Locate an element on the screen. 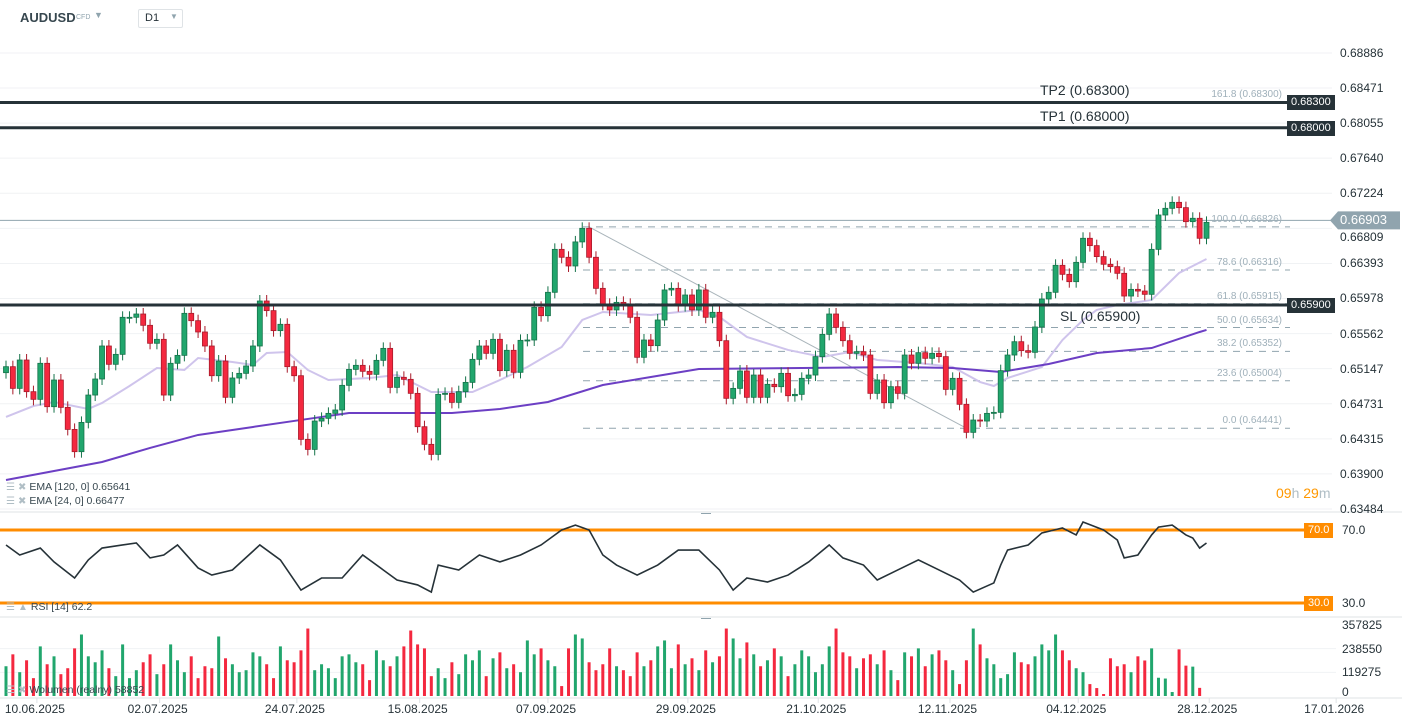  fib-level-label: 23.6 (0.65004) is located at coordinates (1249, 373).